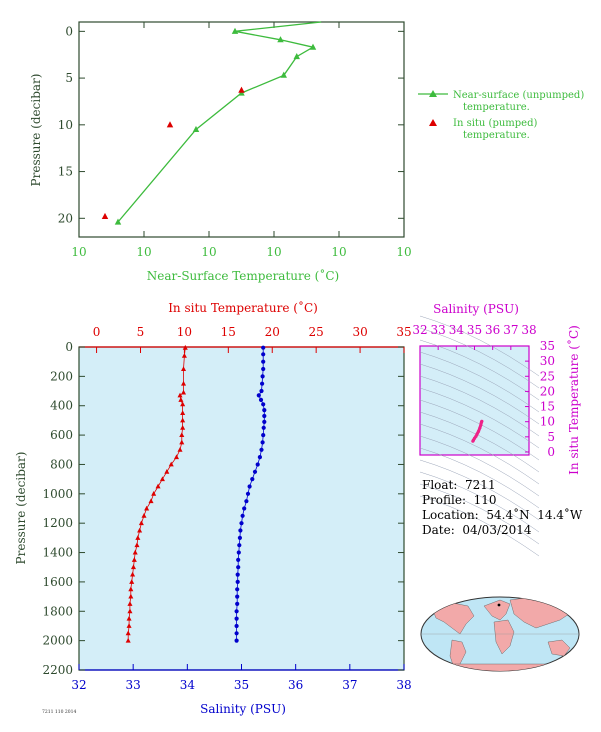 The image size is (601, 732). I want to click on ts-salinity-tick-label: 34, so click(457, 330).